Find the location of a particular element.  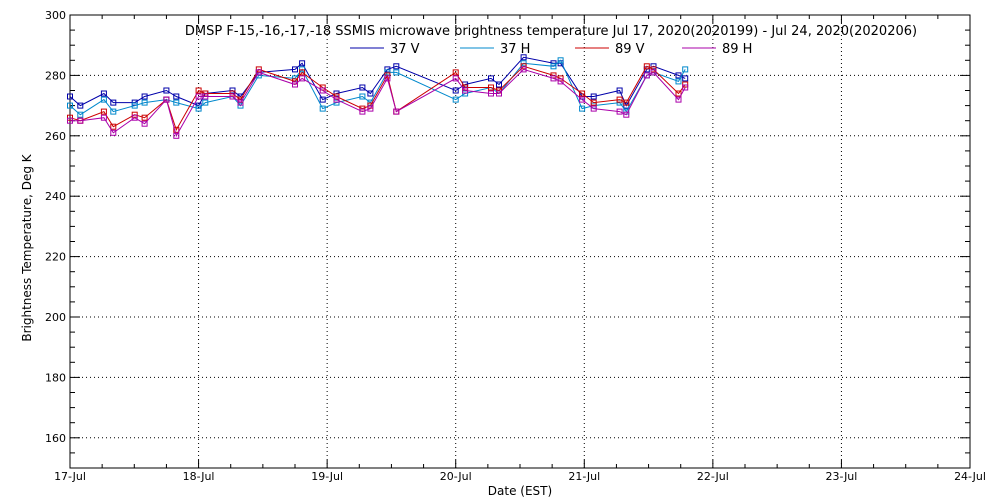

legend-item-89-v: 89 V is located at coordinates (610, 49).